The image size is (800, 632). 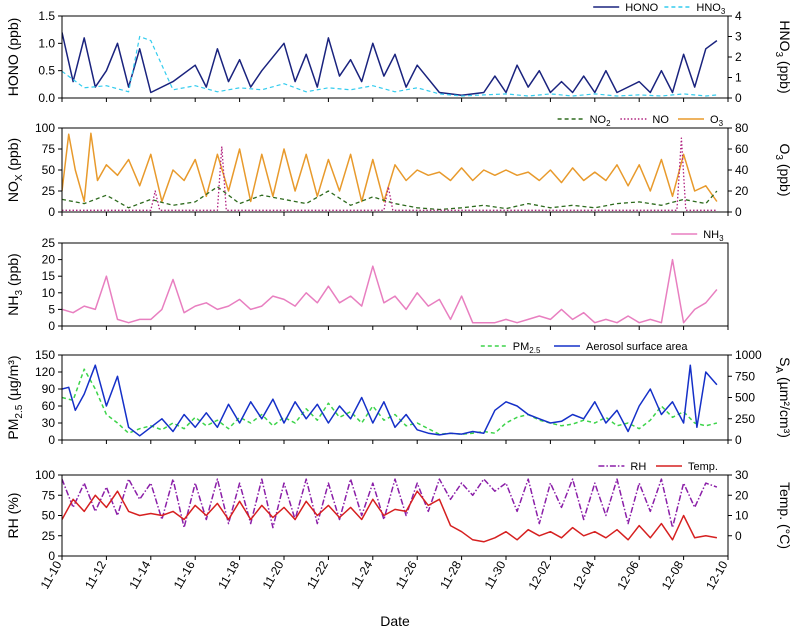 I want to click on panel-3-left-tick-label-0: 0, so click(x=51, y=440).